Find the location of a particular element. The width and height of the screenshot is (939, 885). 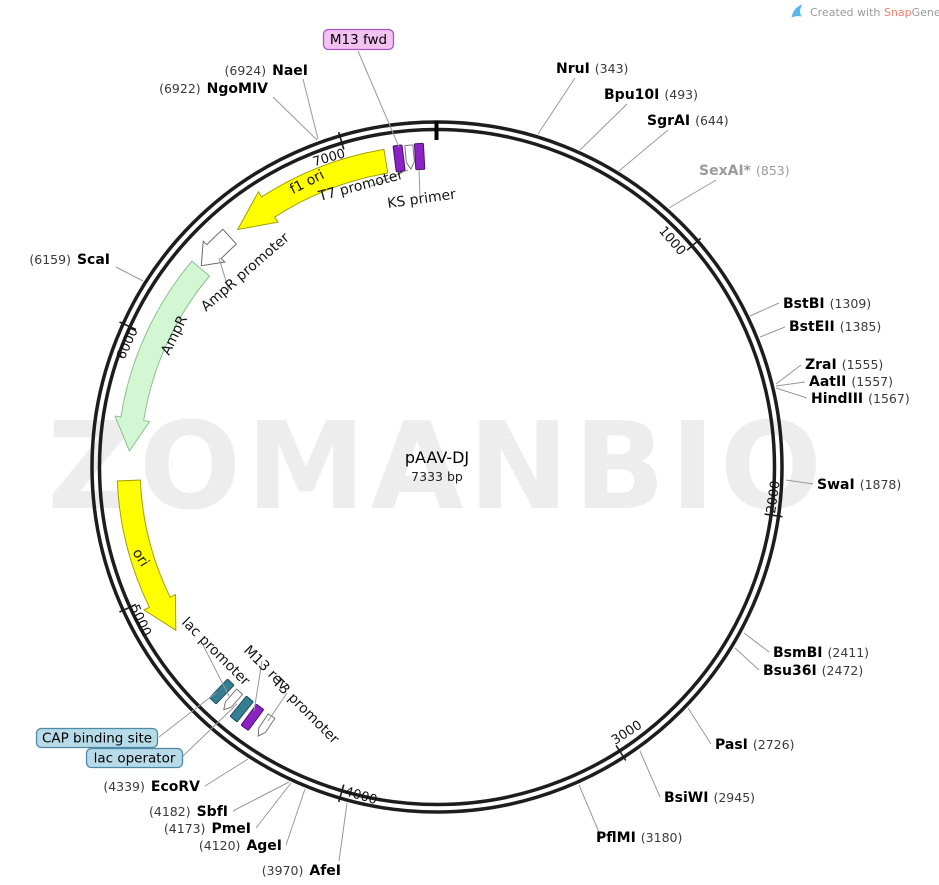

tick-label-1000: 1000 is located at coordinates (671, 241).